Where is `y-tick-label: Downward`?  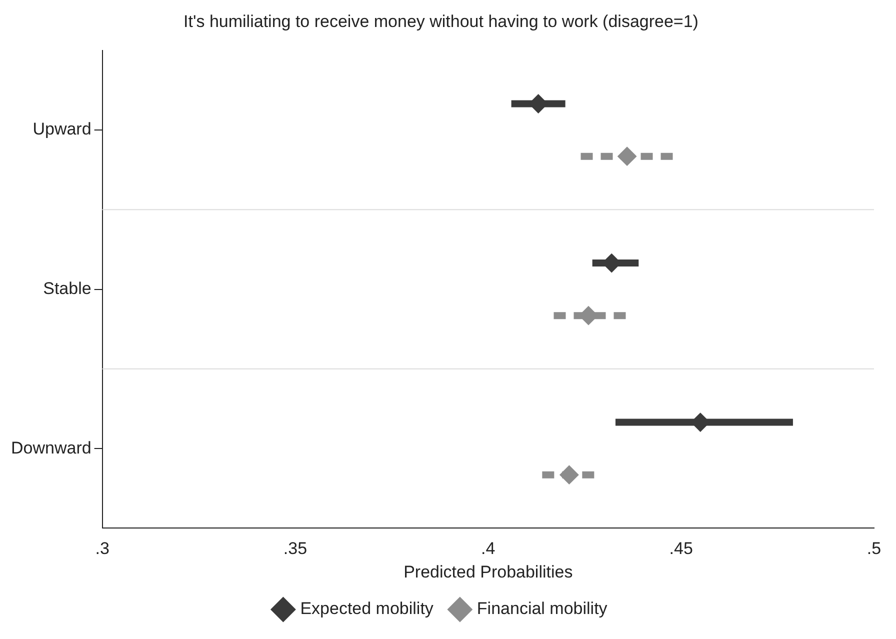
y-tick-label: Downward is located at coordinates (51, 448).